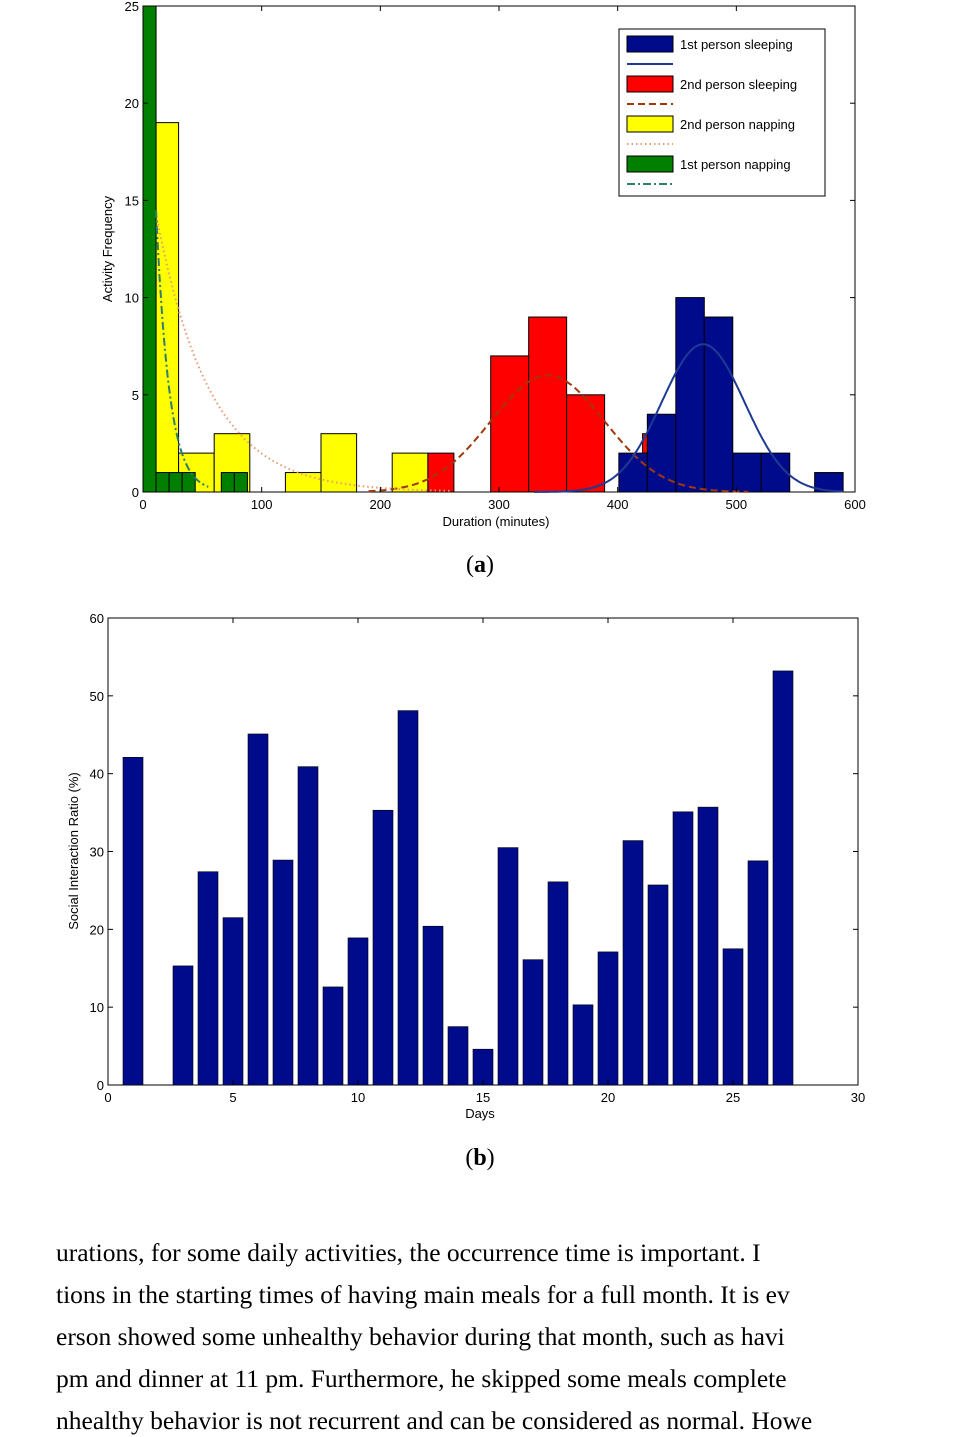 This screenshot has width=960, height=1437. Describe the element at coordinates (735, 164) in the screenshot. I see `legend-label: 1st person napping` at that location.